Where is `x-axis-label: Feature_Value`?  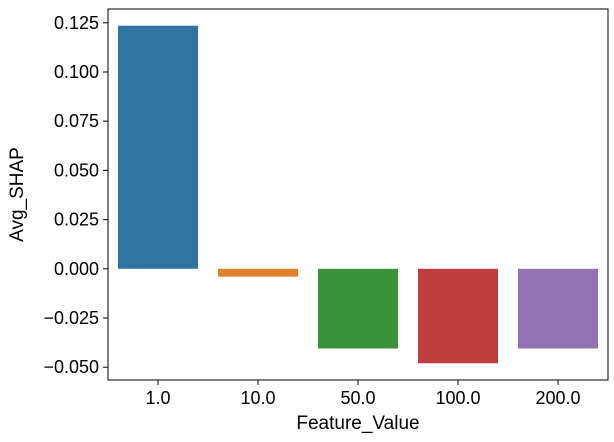
x-axis-label: Feature_Value is located at coordinates (357, 423).